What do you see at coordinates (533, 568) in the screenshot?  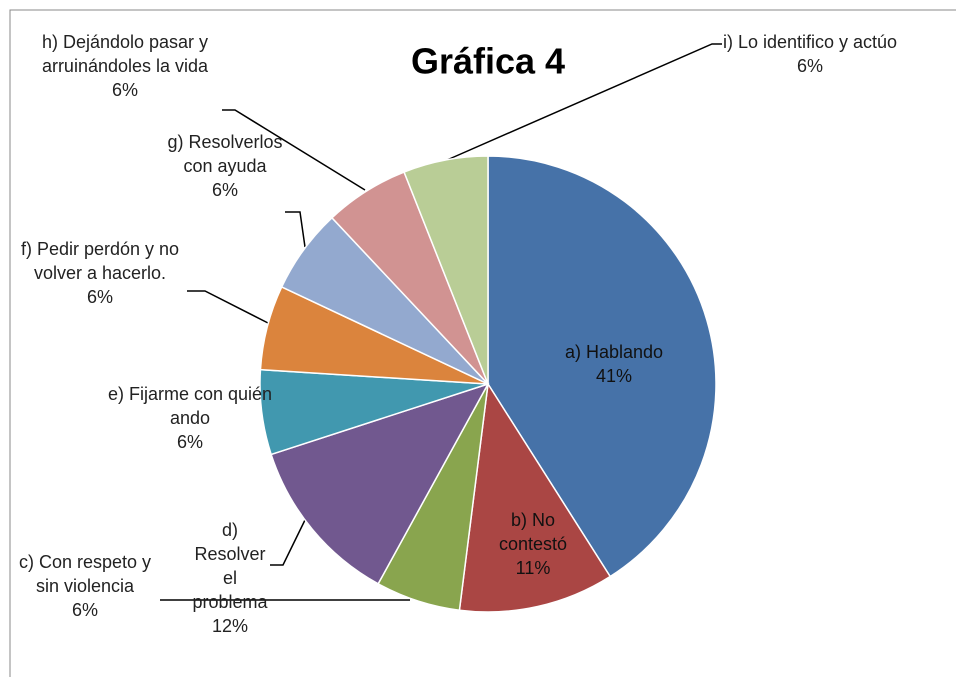 I see `value-label: 11%` at bounding box center [533, 568].